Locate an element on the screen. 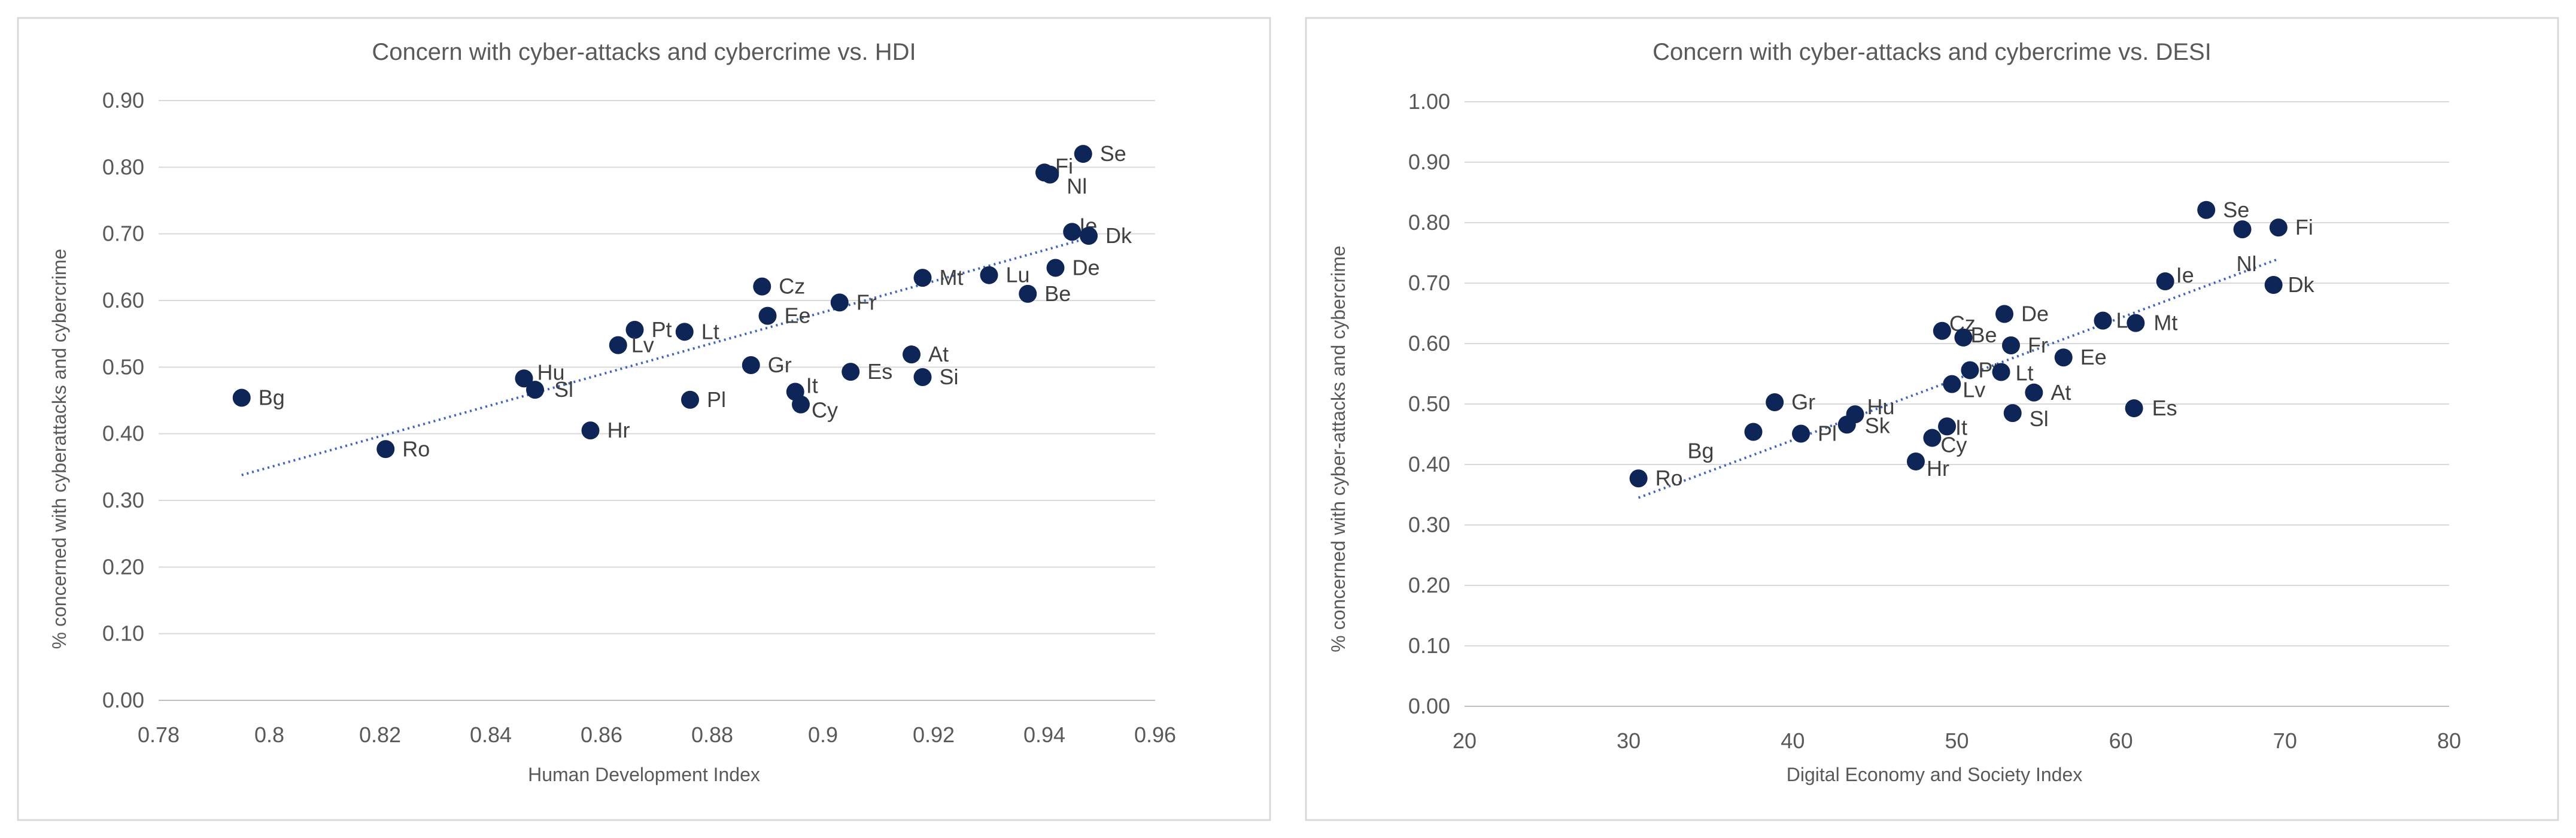  y-tick-label: 0.00 is located at coordinates (1429, 706).